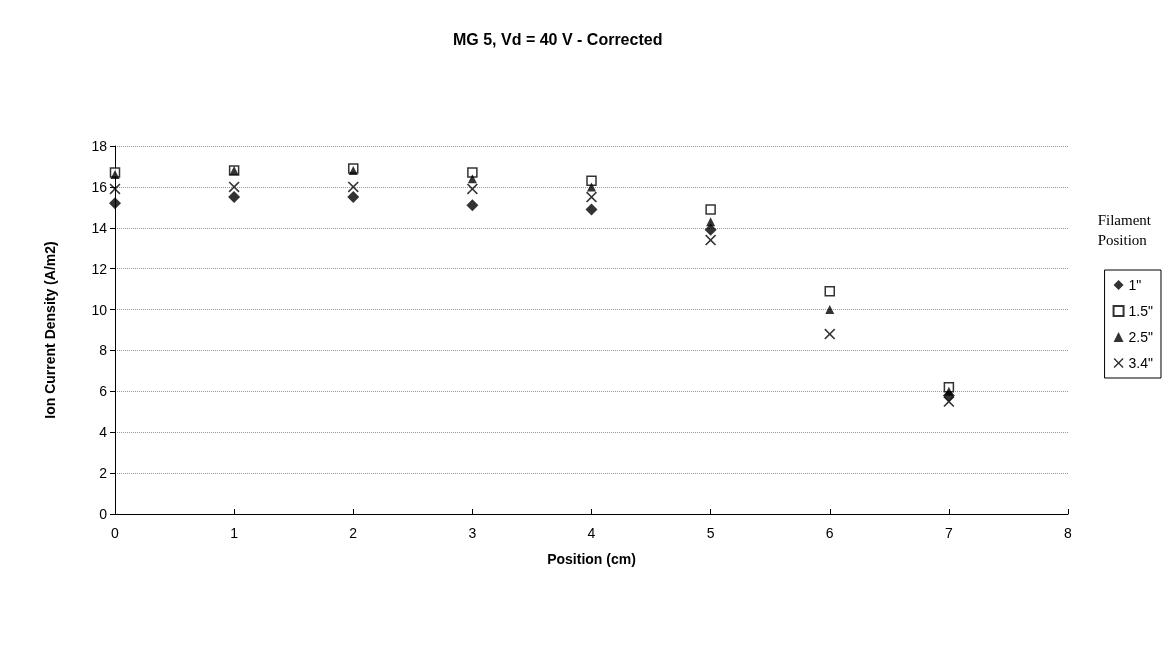 The width and height of the screenshot is (1171, 648). Describe the element at coordinates (1135, 285) in the screenshot. I see `legend-label: 1"` at that location.